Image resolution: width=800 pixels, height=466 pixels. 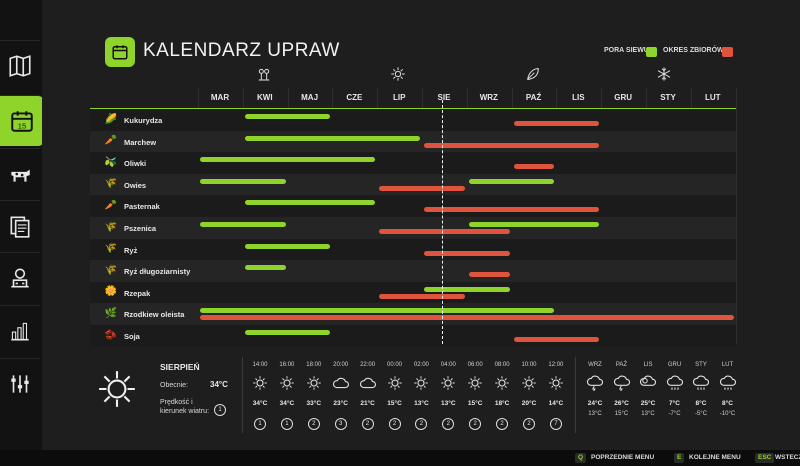 I want to click on legend-harvest-label: OKRES ZBIORÓW, so click(x=693, y=50).